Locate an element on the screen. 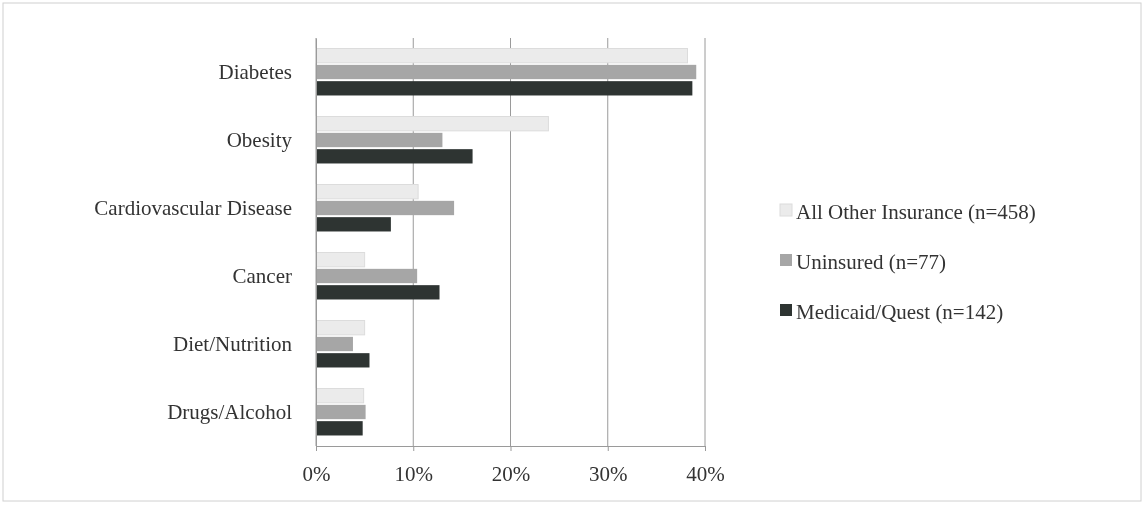 This screenshot has height=507, width=1144. legend-label: Uninsured (n=77) is located at coordinates (871, 262).